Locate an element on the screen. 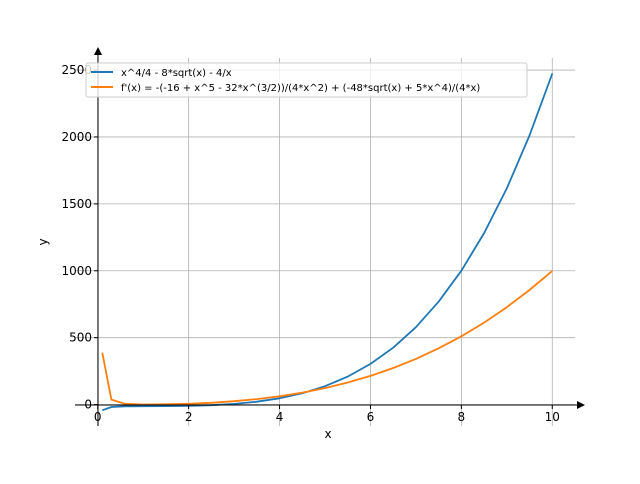  x-tick-label: 8 is located at coordinates (462, 417).